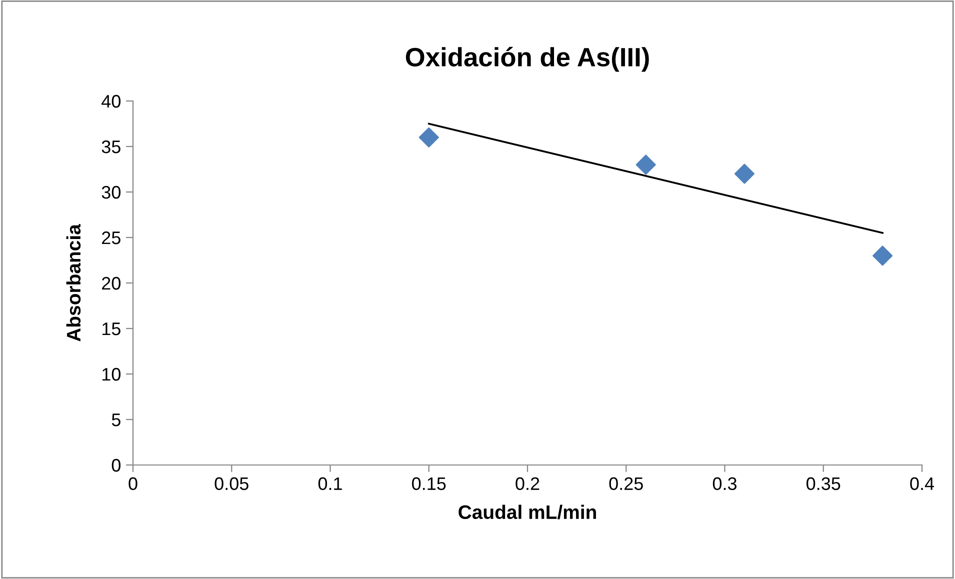  What do you see at coordinates (429, 483) in the screenshot?
I see `x-tick-label: 0.15` at bounding box center [429, 483].